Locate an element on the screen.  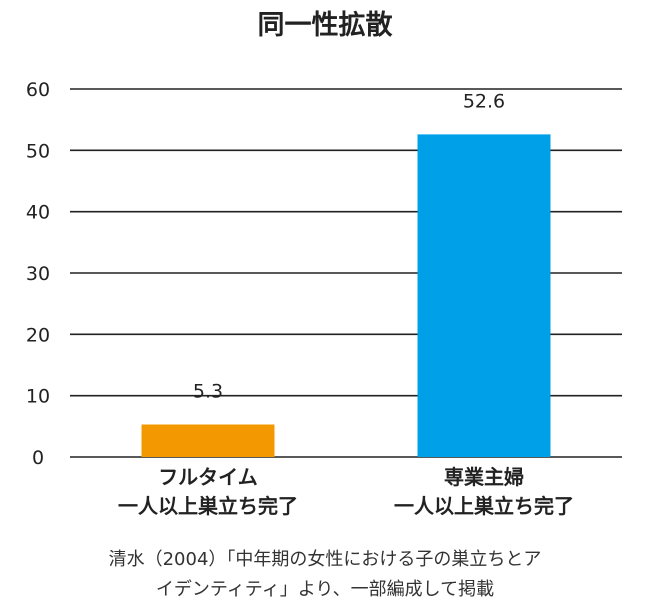
source-note-line-1: 清水（2004）「中年期の女性における子の巣立ちとア is located at coordinates (325, 559).